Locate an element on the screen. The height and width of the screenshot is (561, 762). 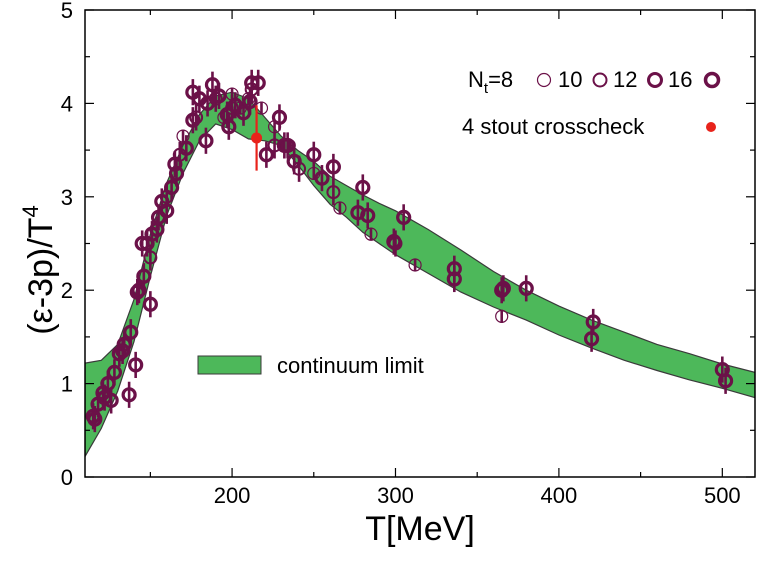
legend-crosscheck-marker is located at coordinates (711, 127).